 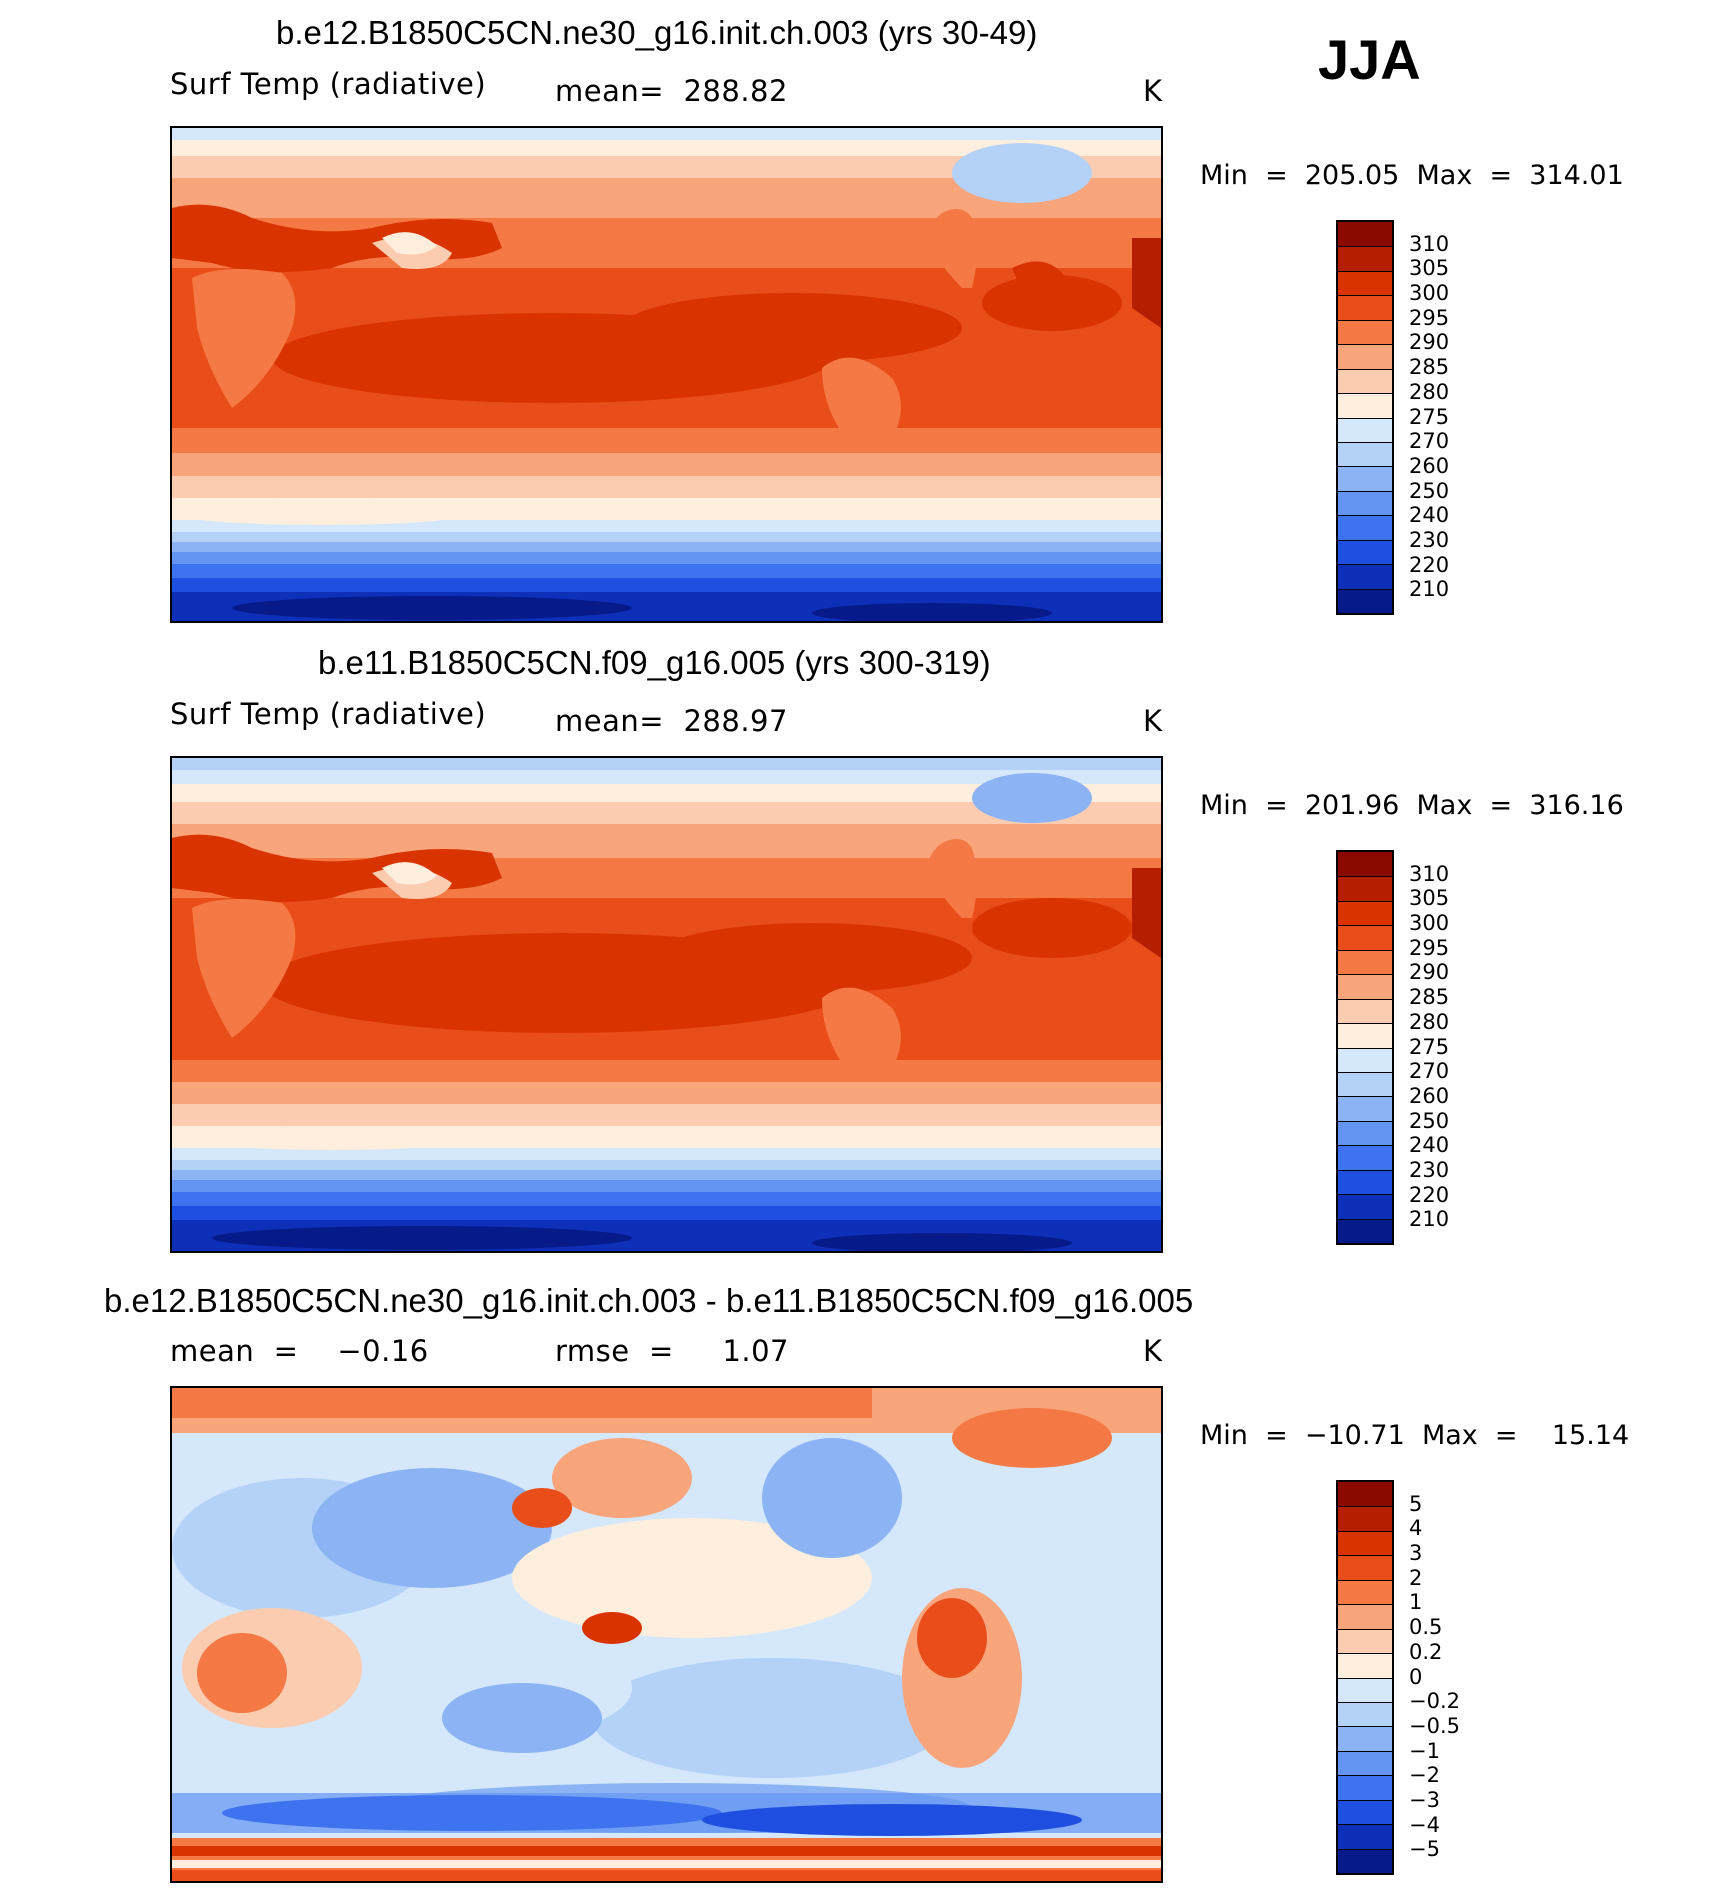 What do you see at coordinates (1424, 1849) in the screenshot?
I see `colorbar-tick-label: −5` at bounding box center [1424, 1849].